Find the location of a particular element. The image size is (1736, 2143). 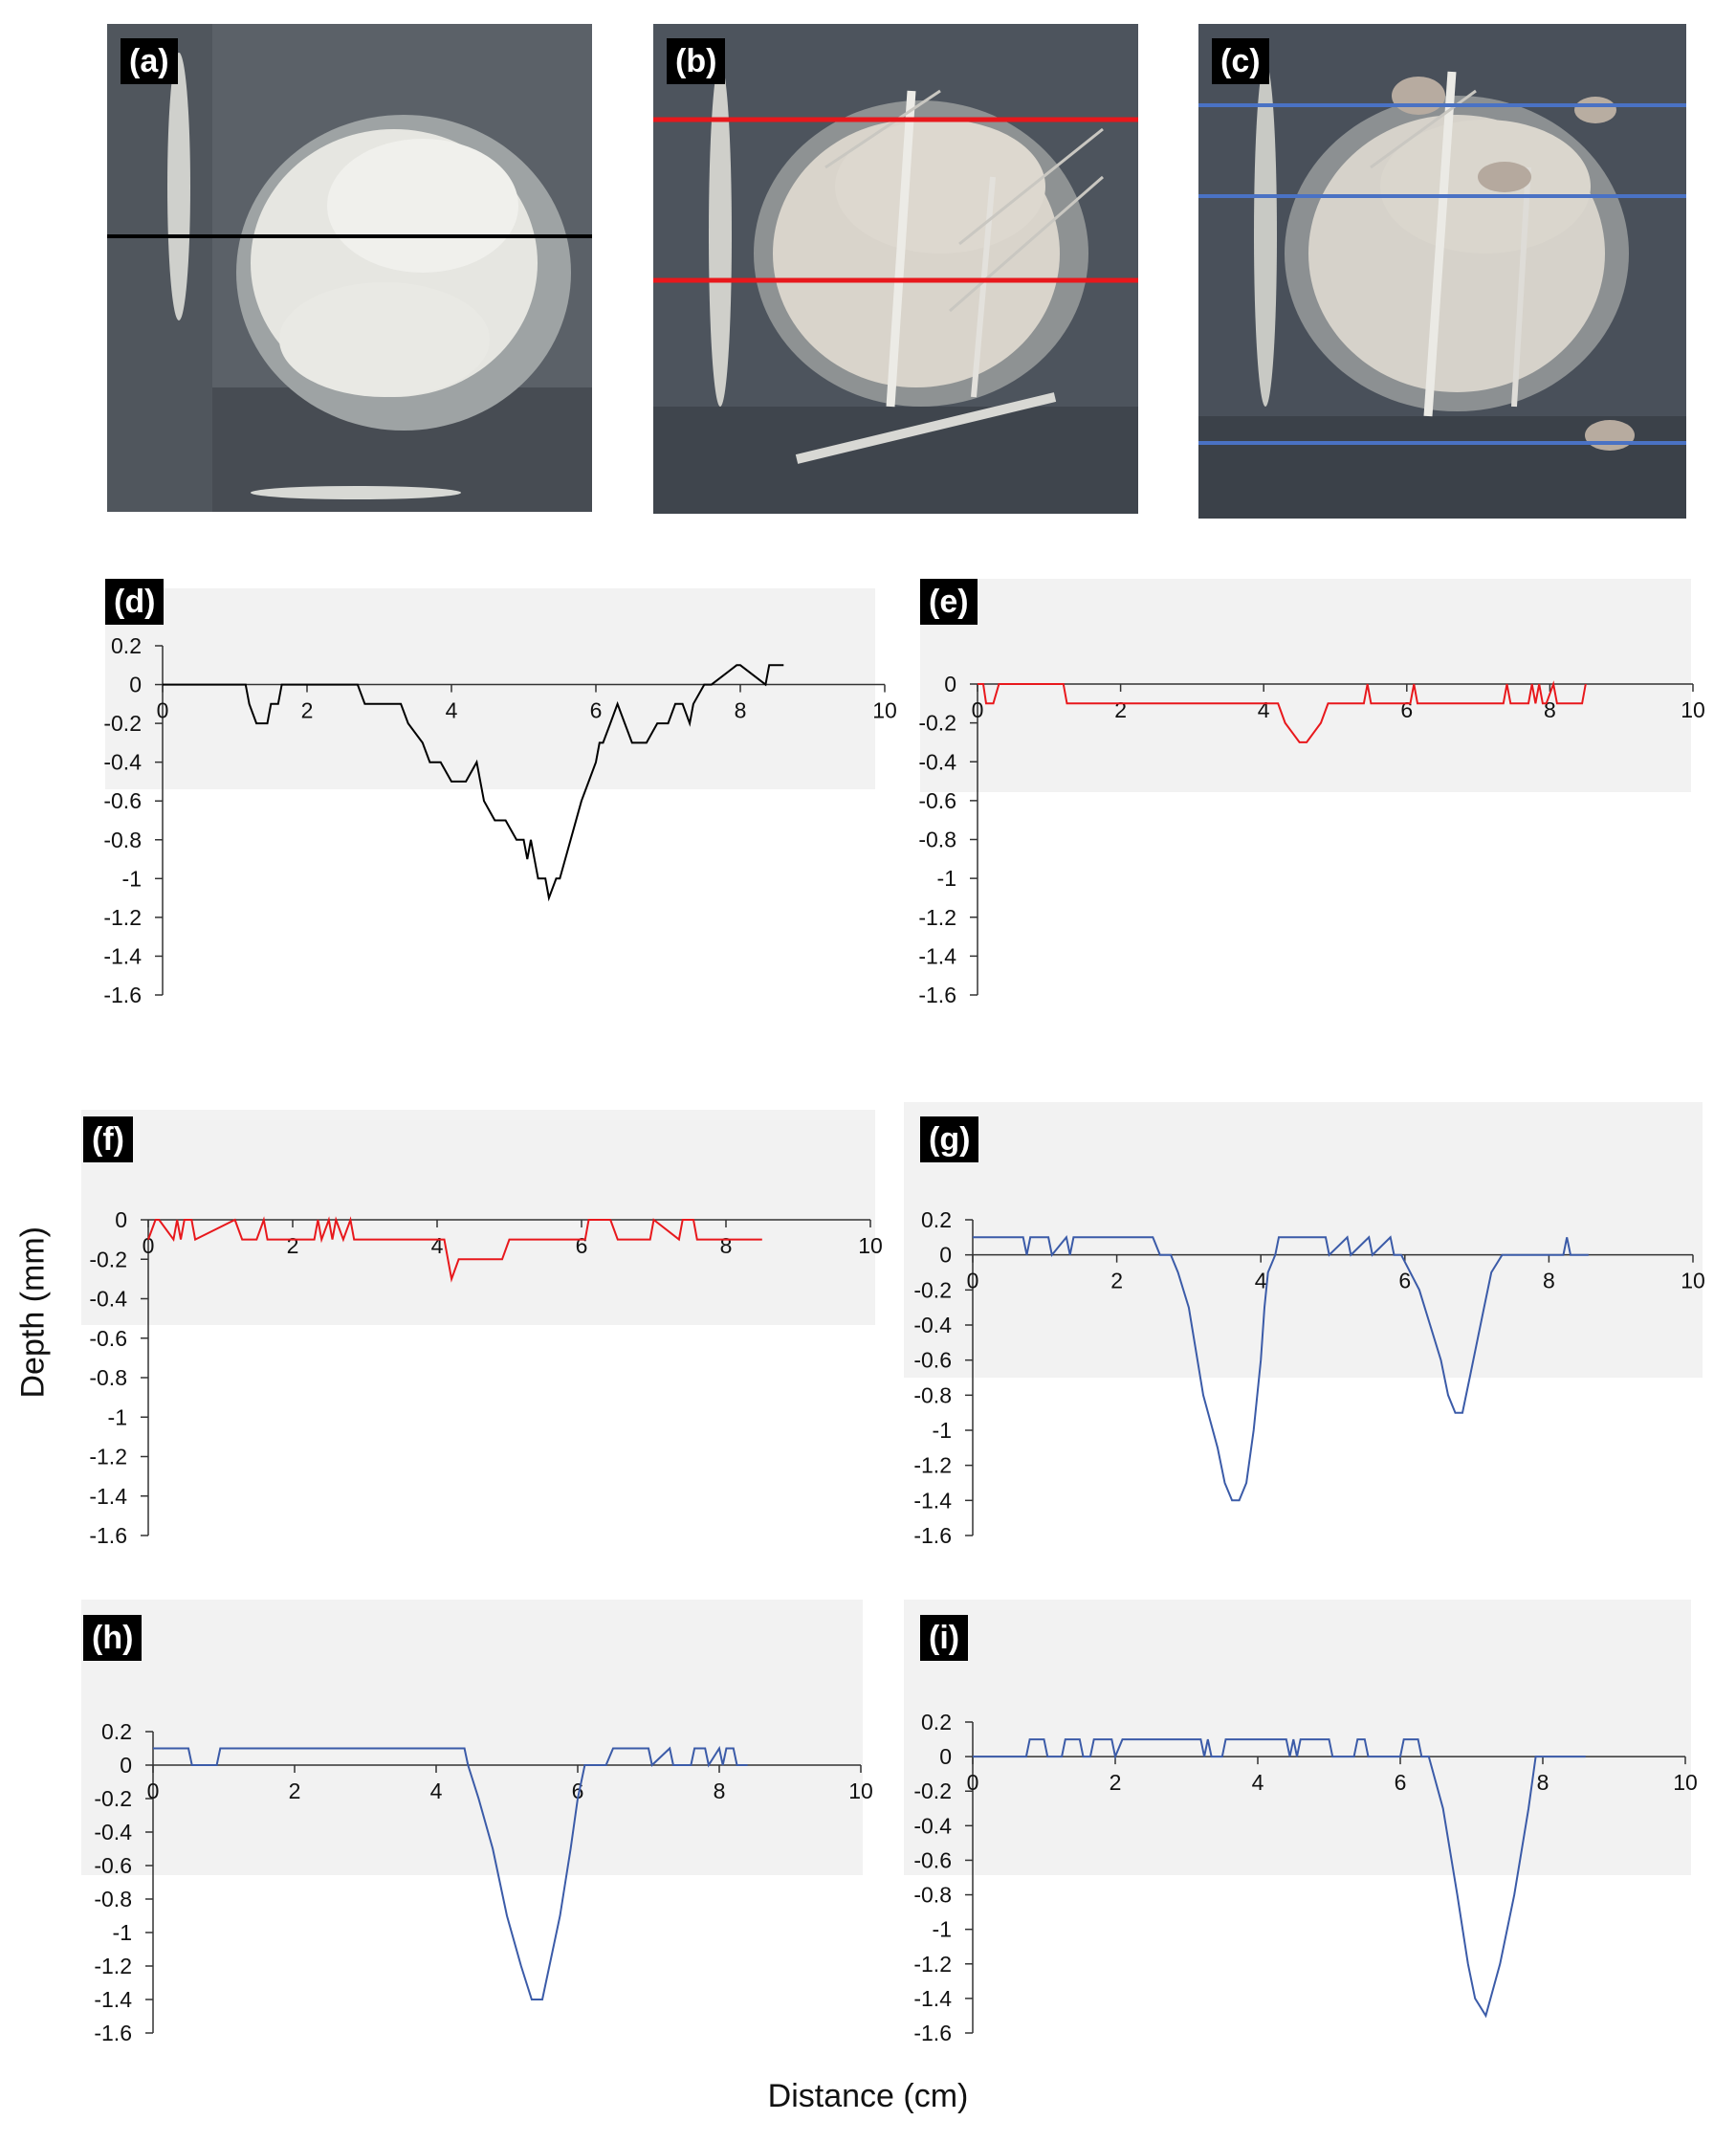

photo-b is located at coordinates (895, 269).